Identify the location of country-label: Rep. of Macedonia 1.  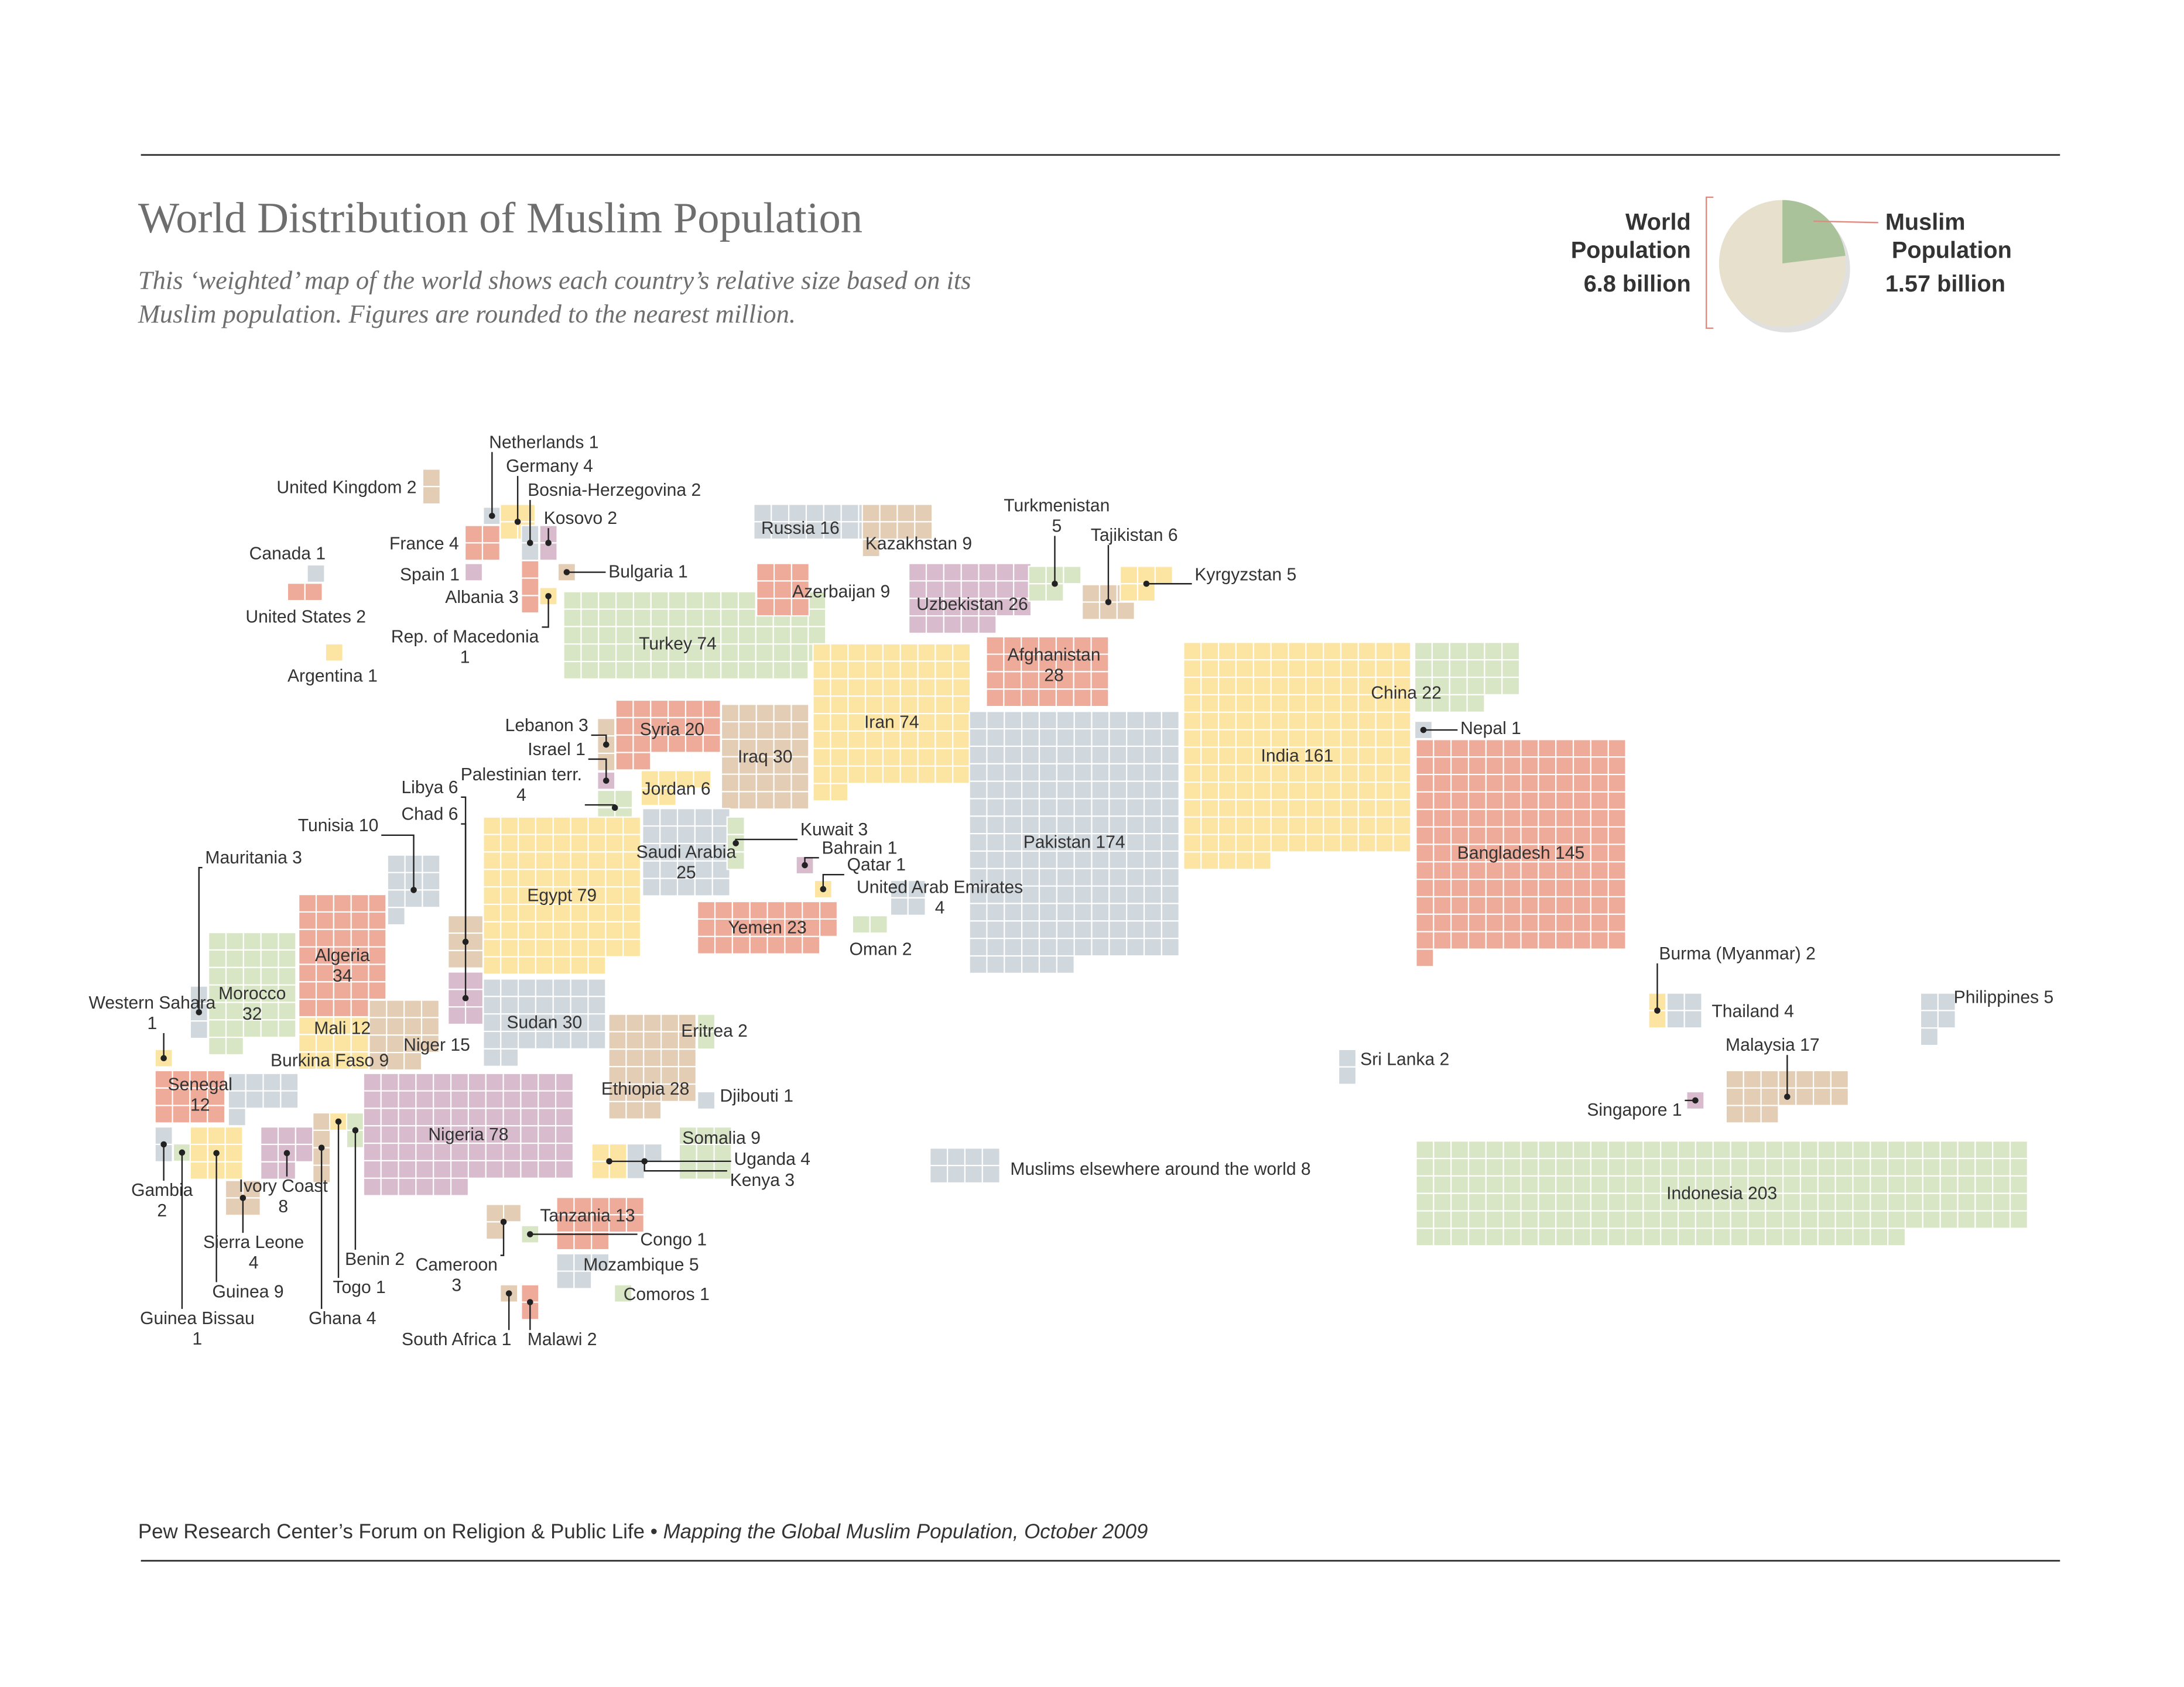
(465, 647).